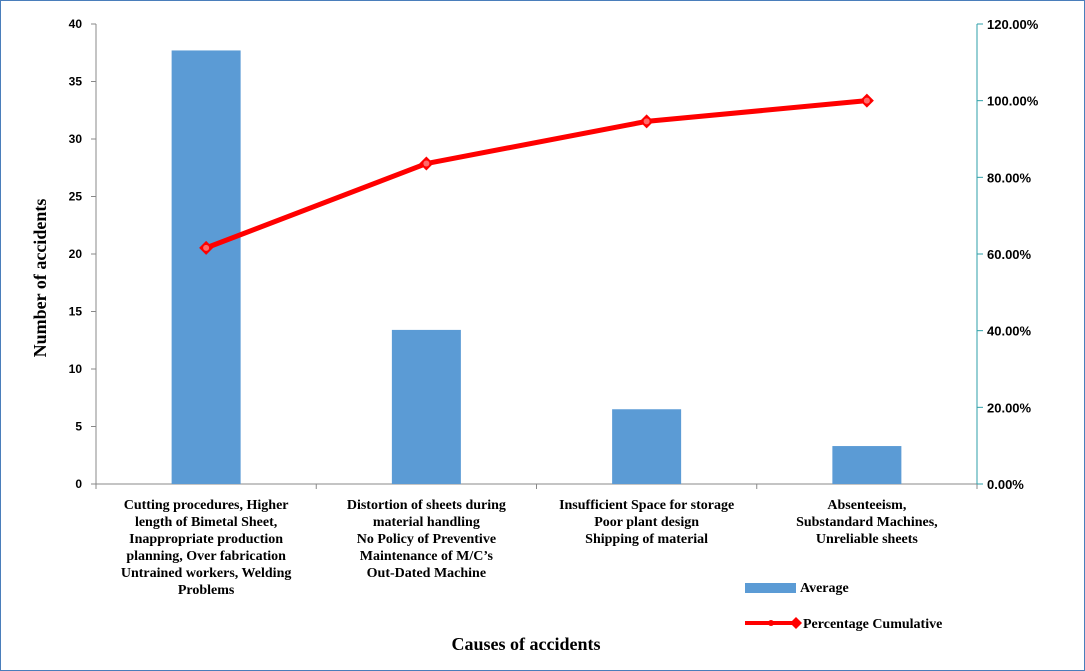  I want to click on left-tick-label: 0, so click(78, 484).